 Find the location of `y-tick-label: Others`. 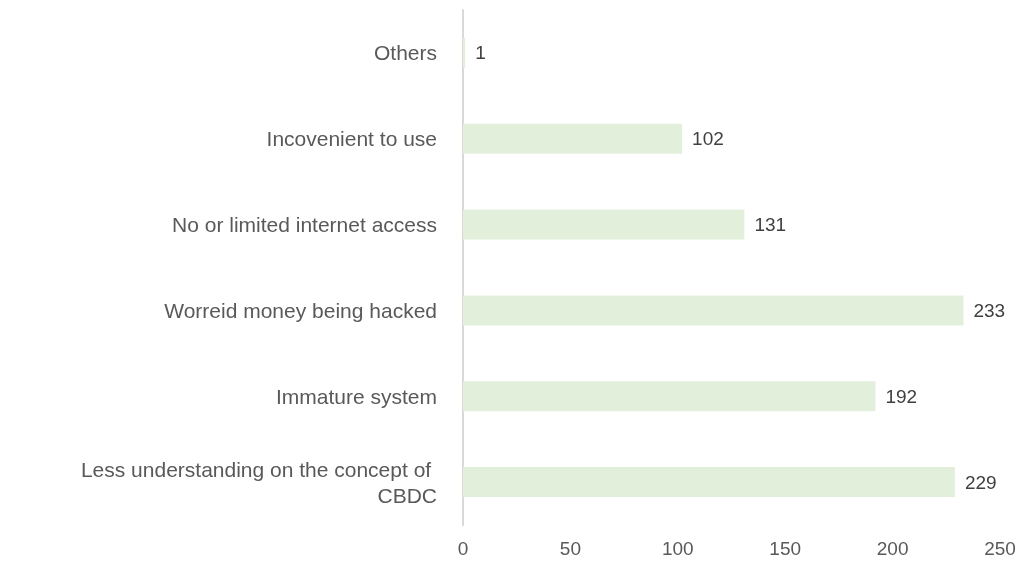

y-tick-label: Others is located at coordinates (405, 53).